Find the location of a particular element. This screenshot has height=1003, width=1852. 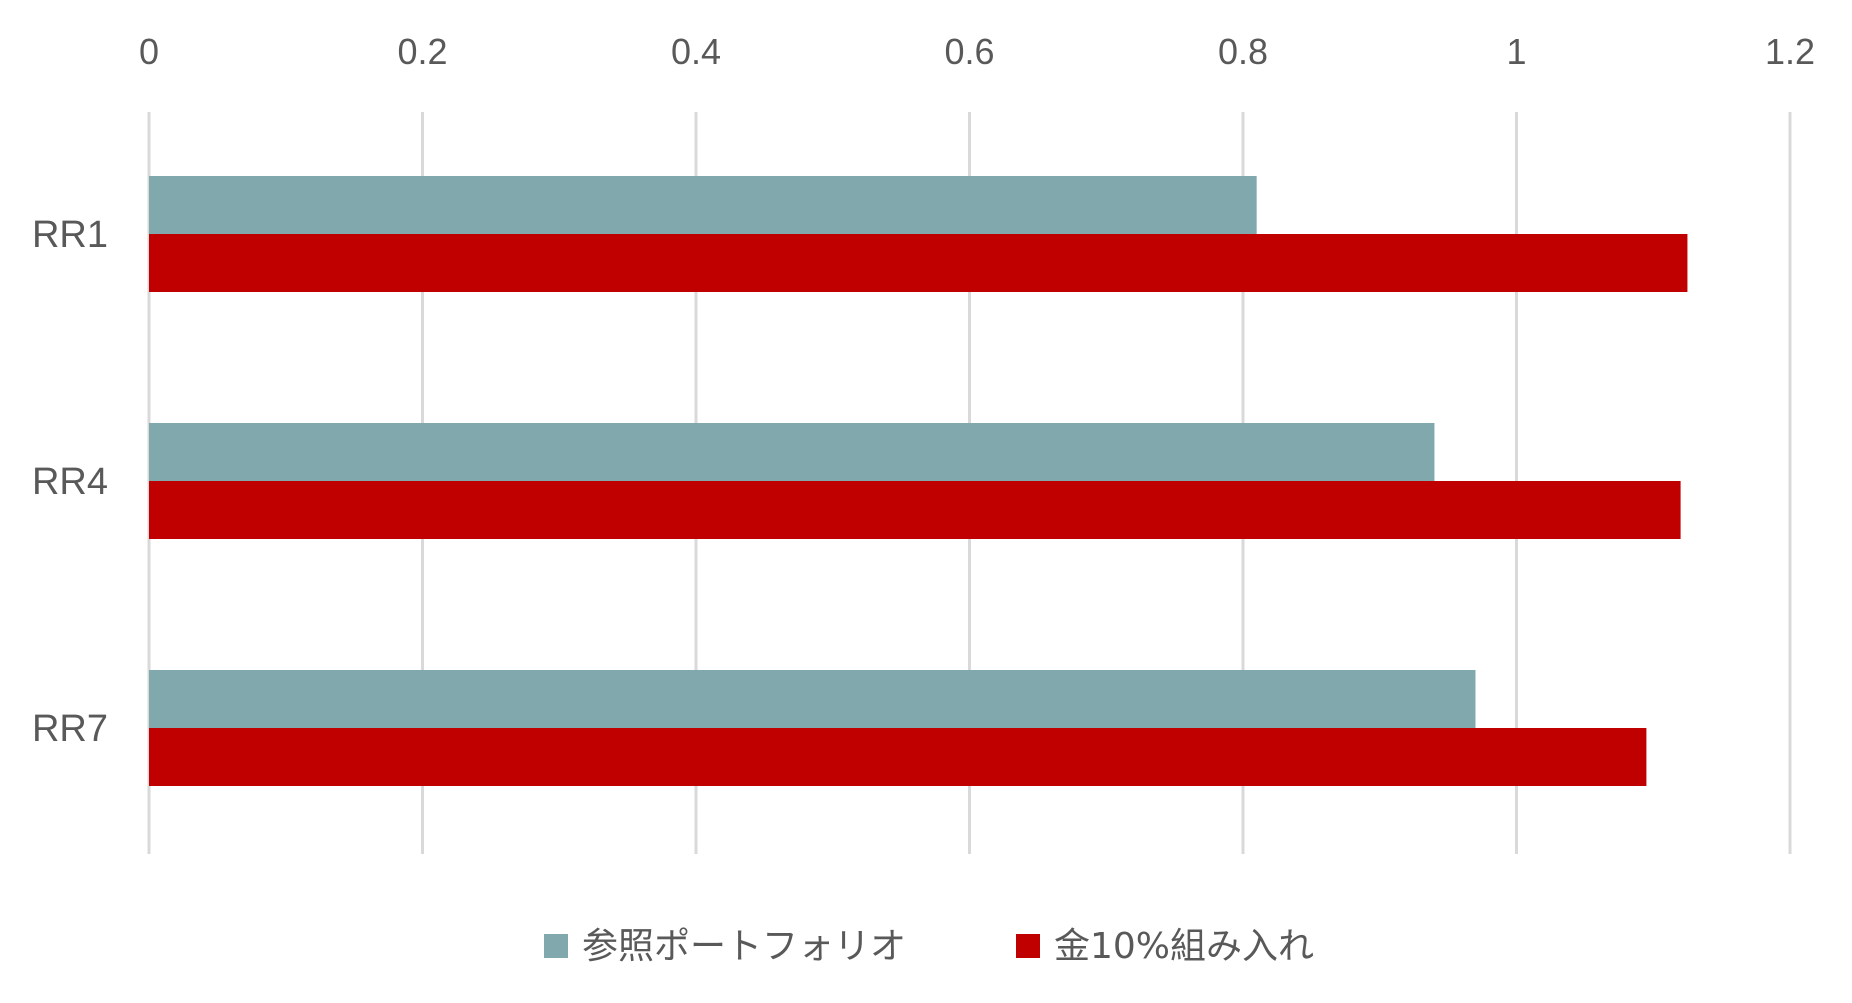

legend-label-gold-10pct: 金10%組み入れ is located at coordinates (1184, 946).